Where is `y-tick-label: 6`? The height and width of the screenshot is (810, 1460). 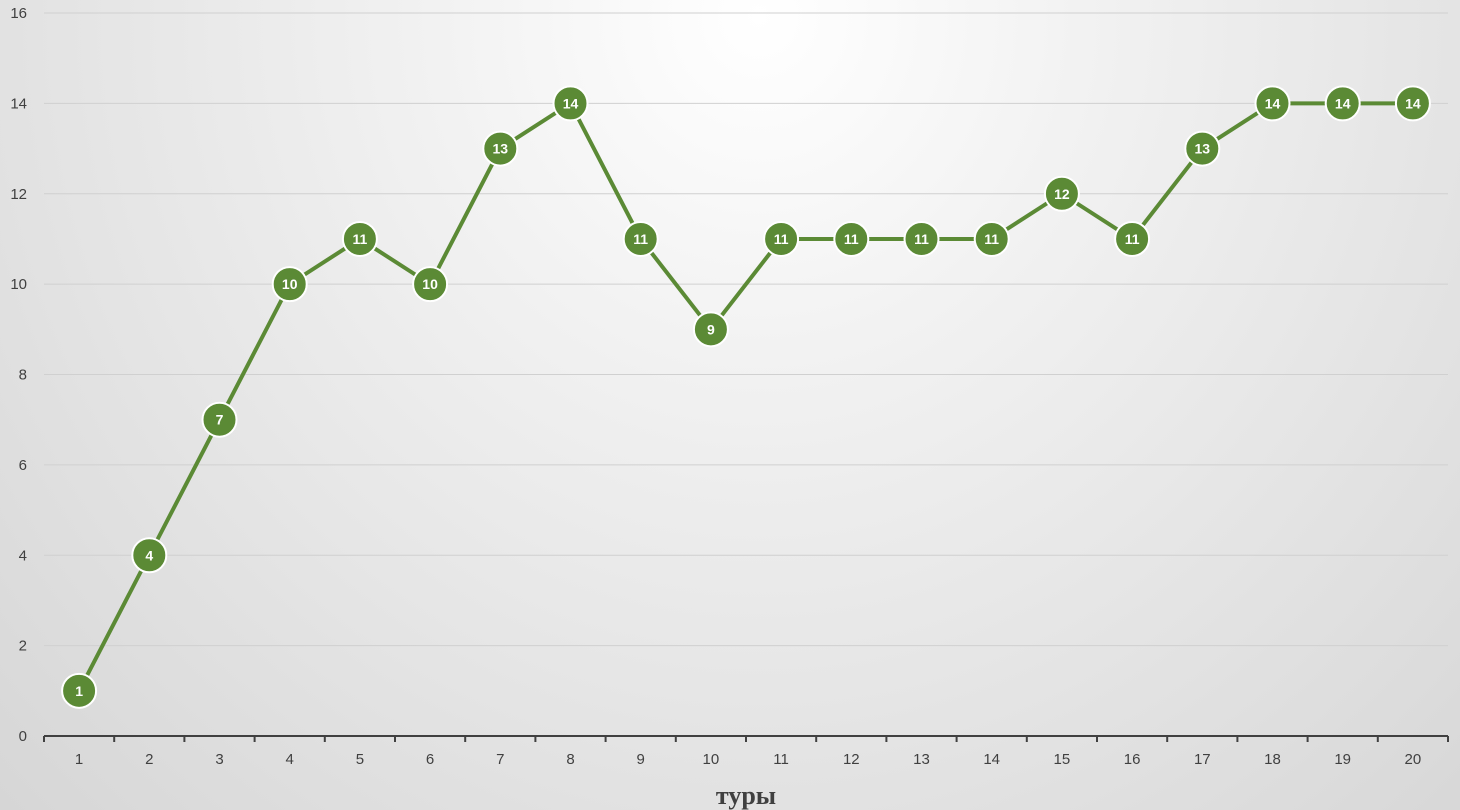
y-tick-label: 6 is located at coordinates (23, 465).